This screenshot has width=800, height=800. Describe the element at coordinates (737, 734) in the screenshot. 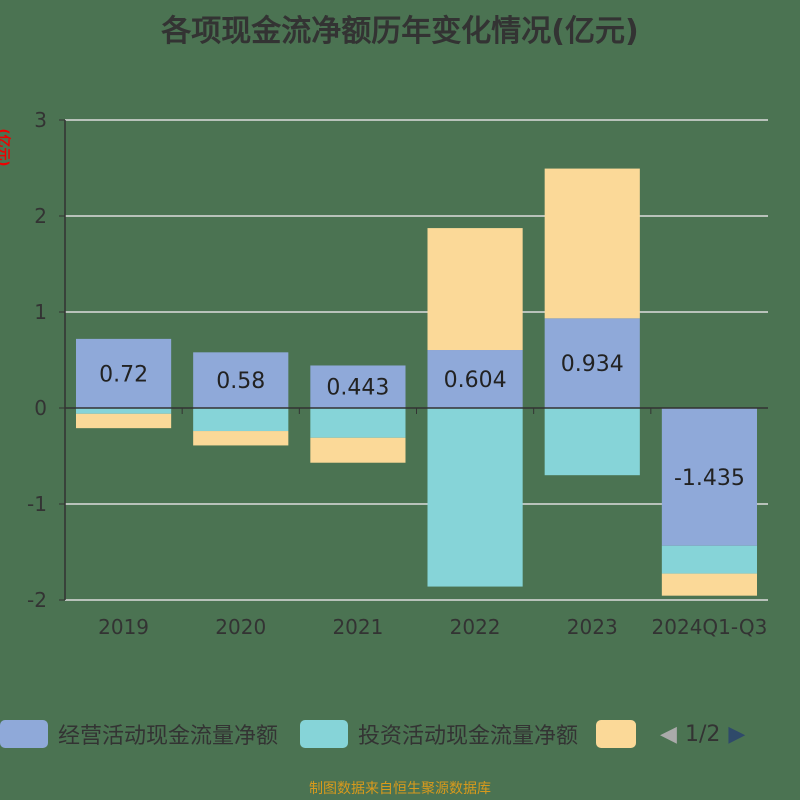

I see `legend-next-icon: ▶` at that location.